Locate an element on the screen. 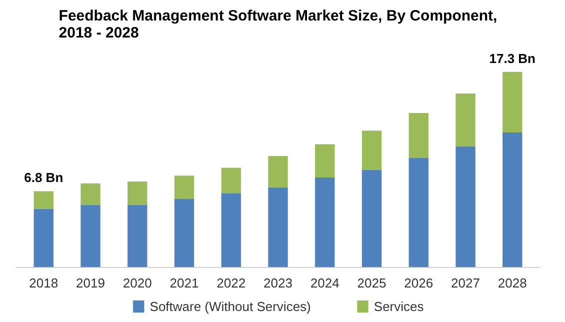 This screenshot has height=322, width=565. x-tick-label: 2018 is located at coordinates (43, 283).